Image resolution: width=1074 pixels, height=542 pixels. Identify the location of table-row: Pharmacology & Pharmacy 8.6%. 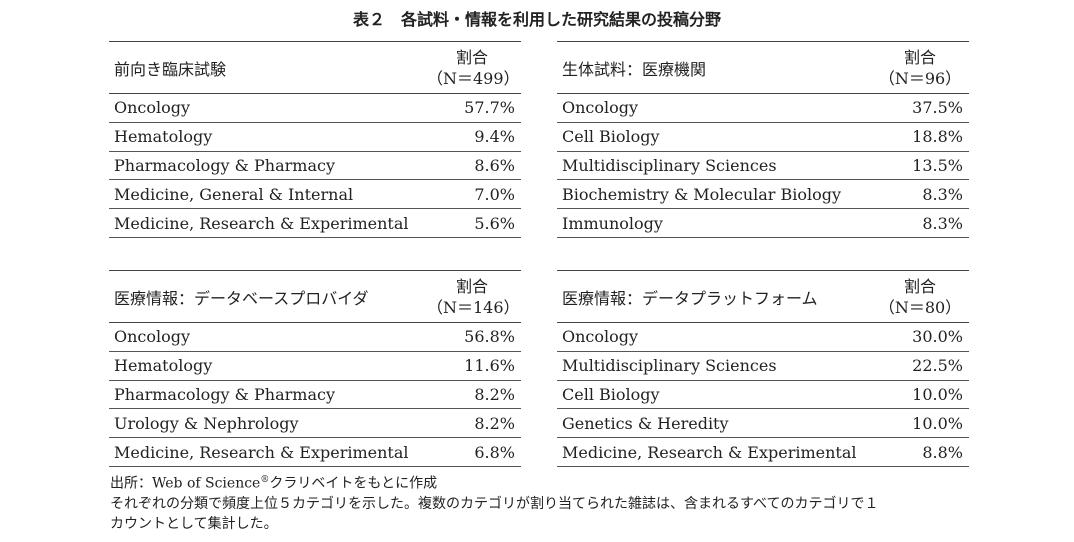
(315, 165).